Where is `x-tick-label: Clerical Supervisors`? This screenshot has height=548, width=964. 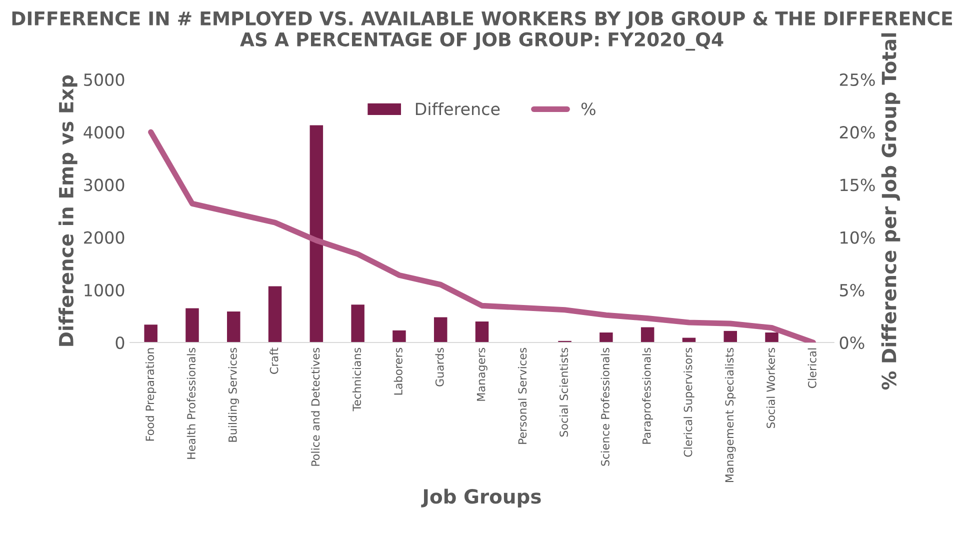 x-tick-label: Clerical Supervisors is located at coordinates (689, 402).